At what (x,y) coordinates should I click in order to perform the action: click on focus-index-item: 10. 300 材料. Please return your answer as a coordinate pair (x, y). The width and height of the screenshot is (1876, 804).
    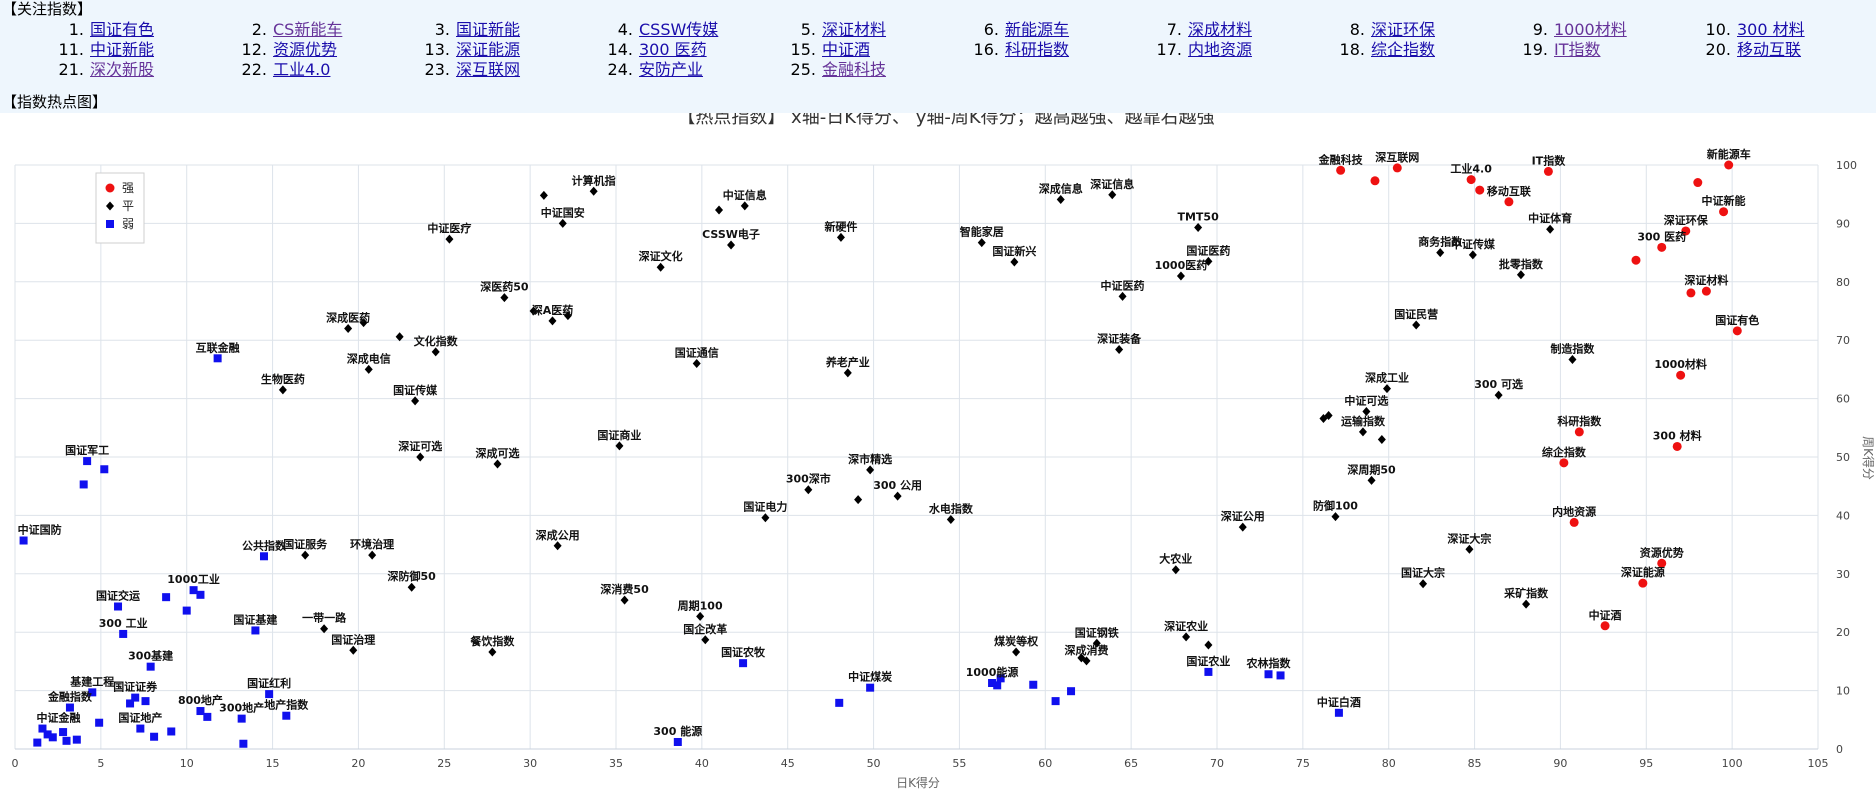
    Looking at the image, I should click on (1739, 30).